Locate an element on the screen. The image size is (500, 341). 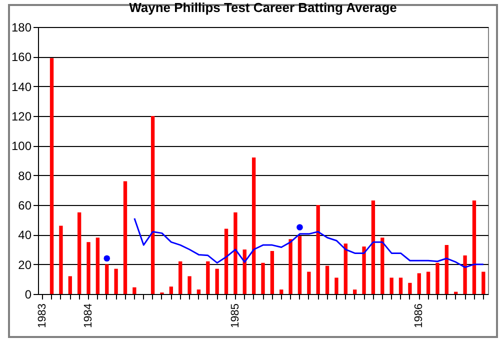
x-tick-label: 1983 is located at coordinates (42, 316).